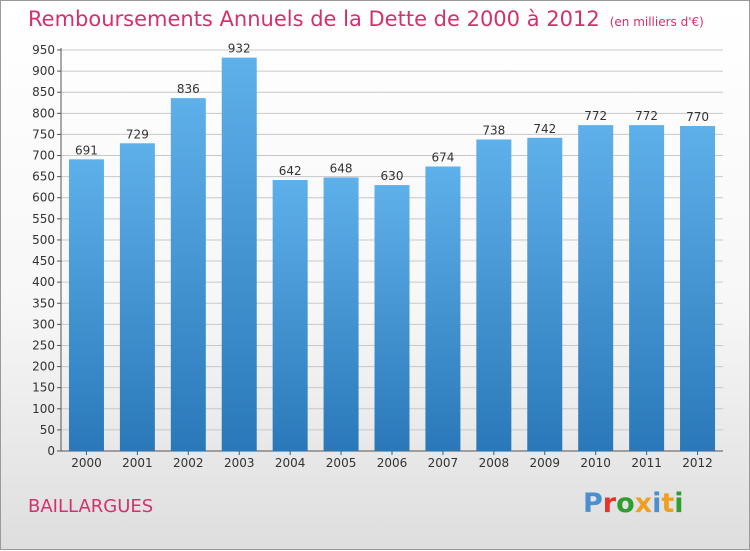  Describe the element at coordinates (593, 503) in the screenshot. I see `logo-letter: P` at that location.